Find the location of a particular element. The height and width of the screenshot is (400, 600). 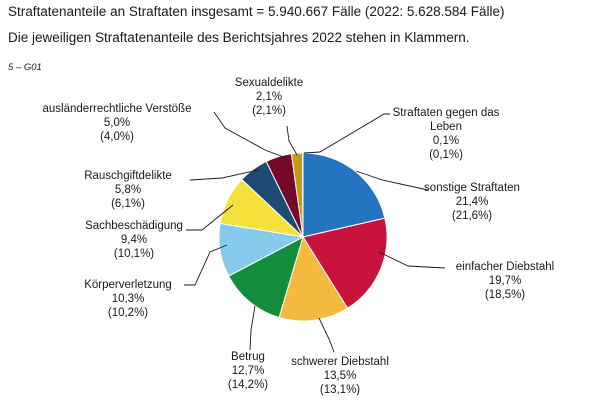

slice-label: einfacher Diebstahl 19,7% (18,5%) is located at coordinates (505, 281).